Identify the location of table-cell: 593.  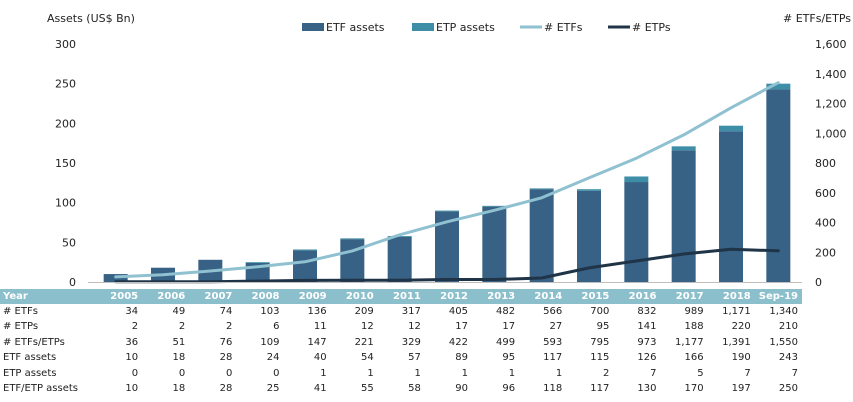
(553, 342).